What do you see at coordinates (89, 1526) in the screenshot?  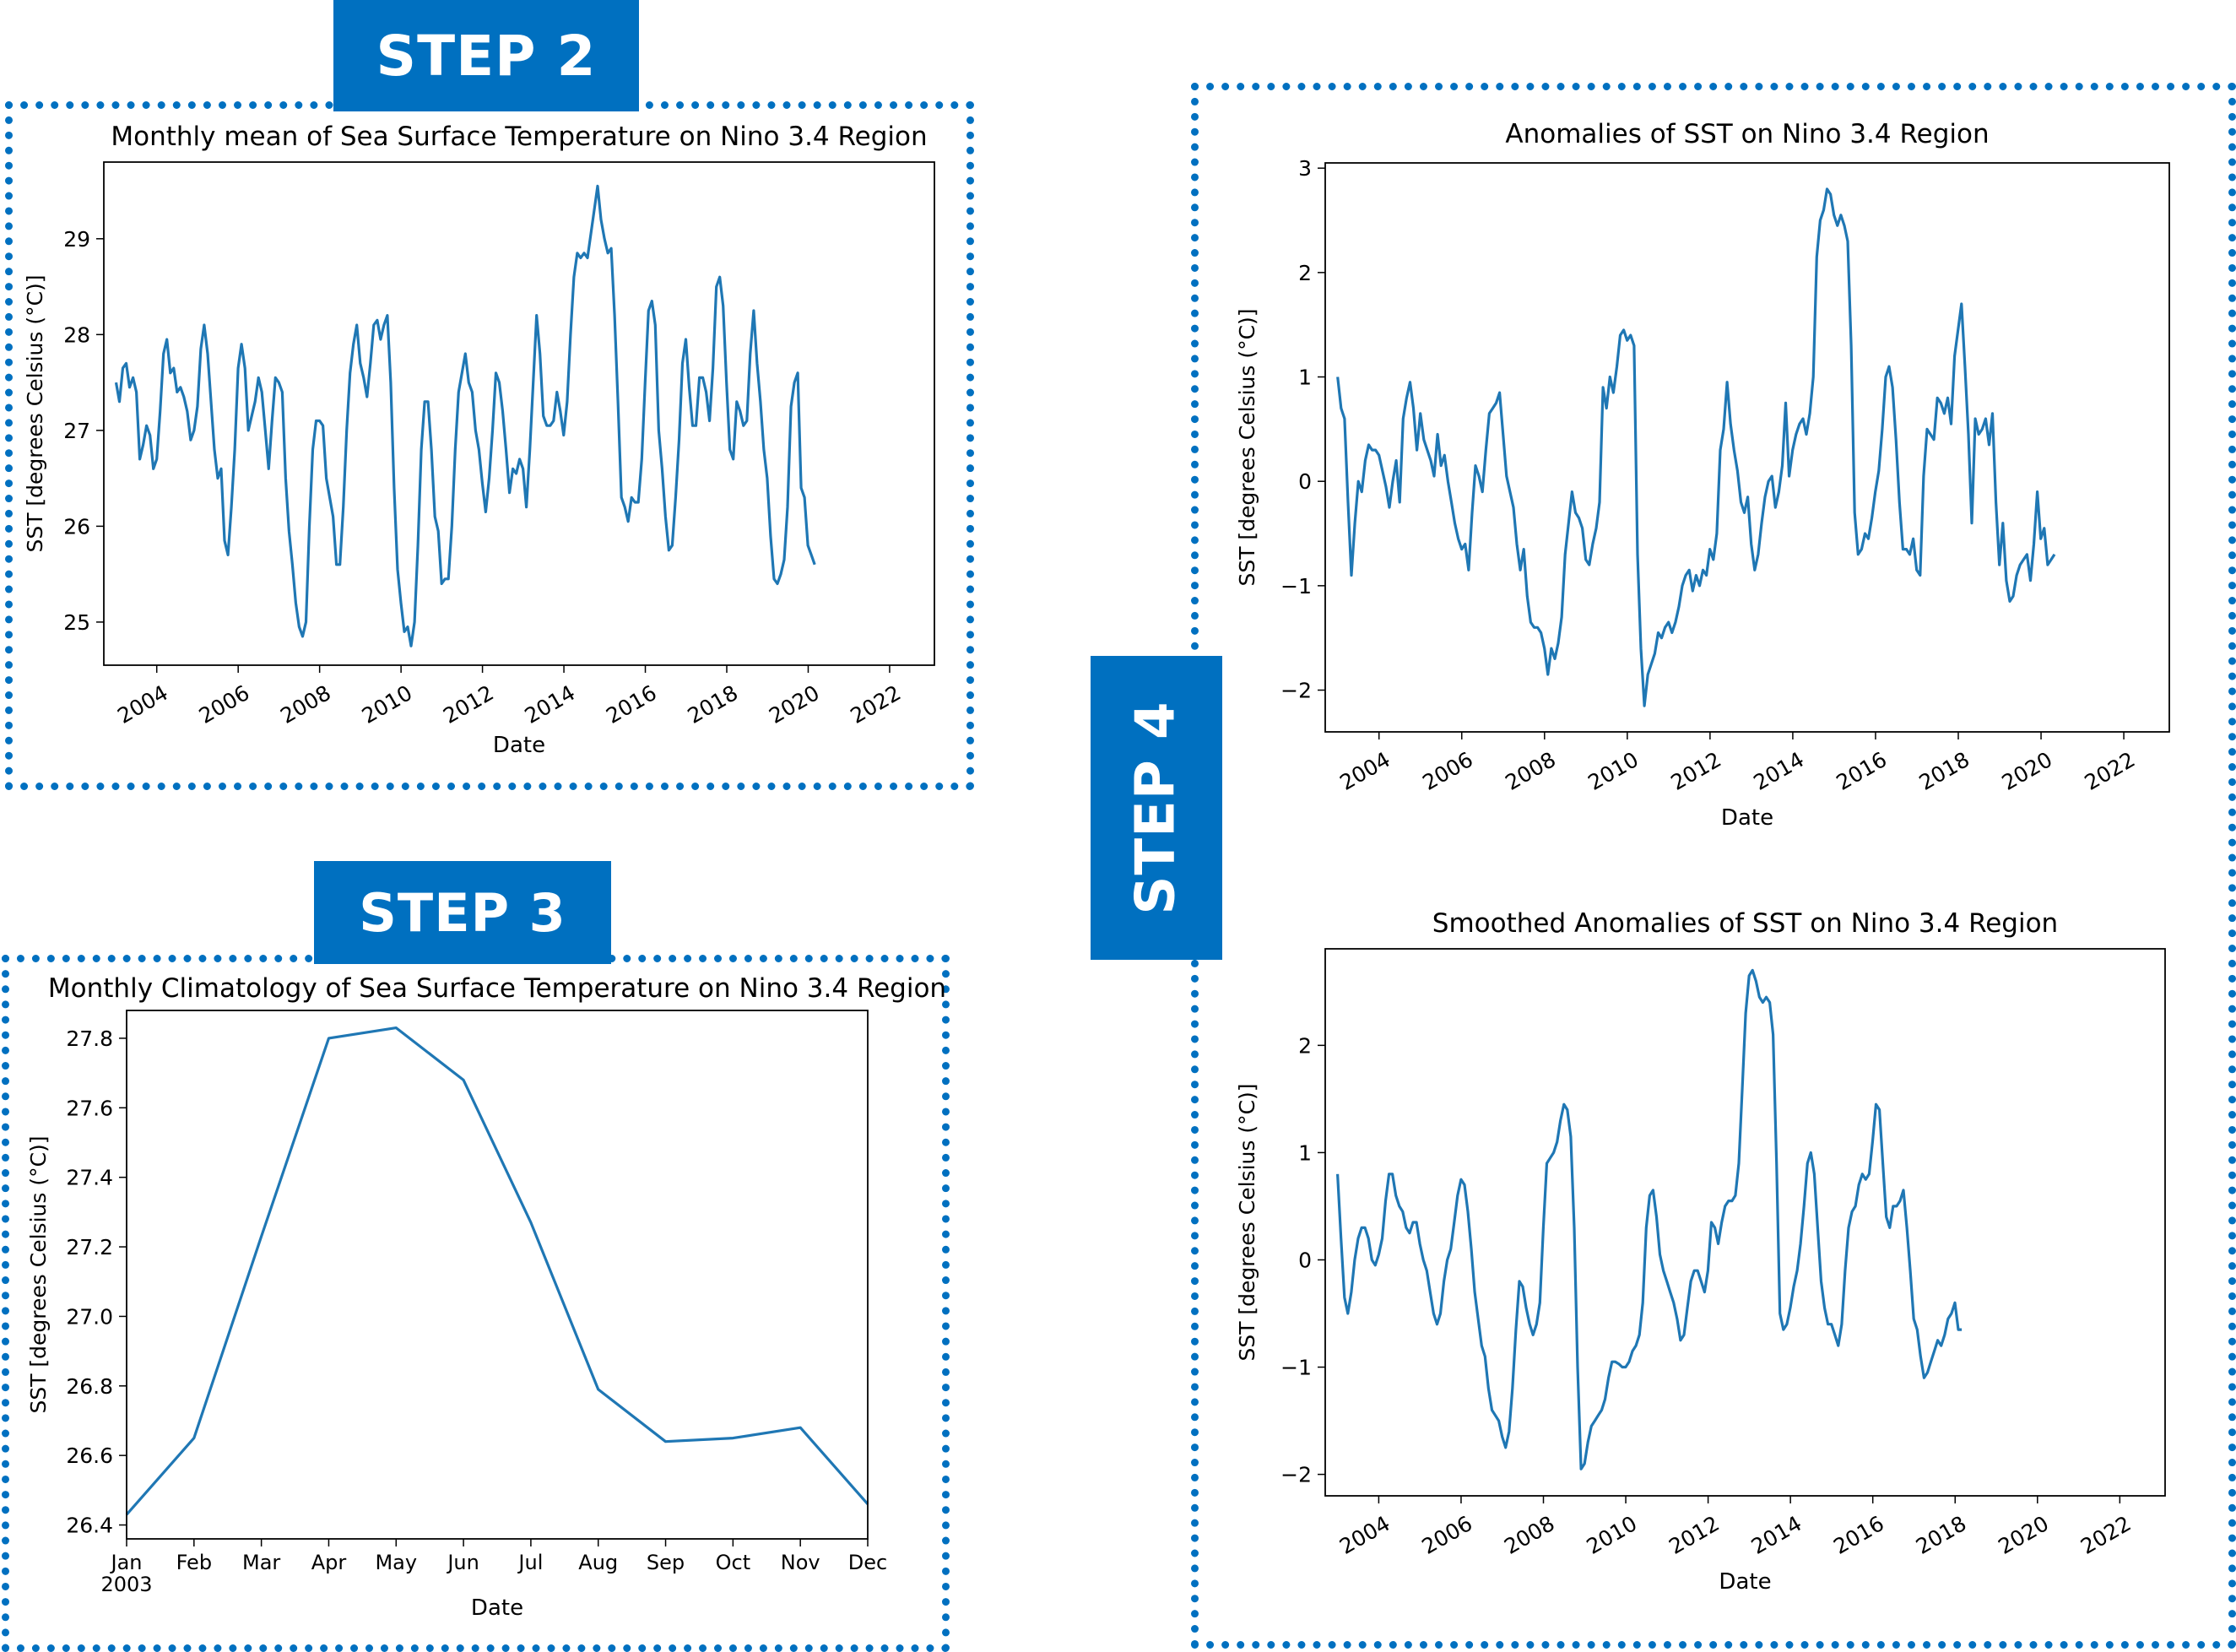 I see `y-tick-label: 26.4` at bounding box center [89, 1526].